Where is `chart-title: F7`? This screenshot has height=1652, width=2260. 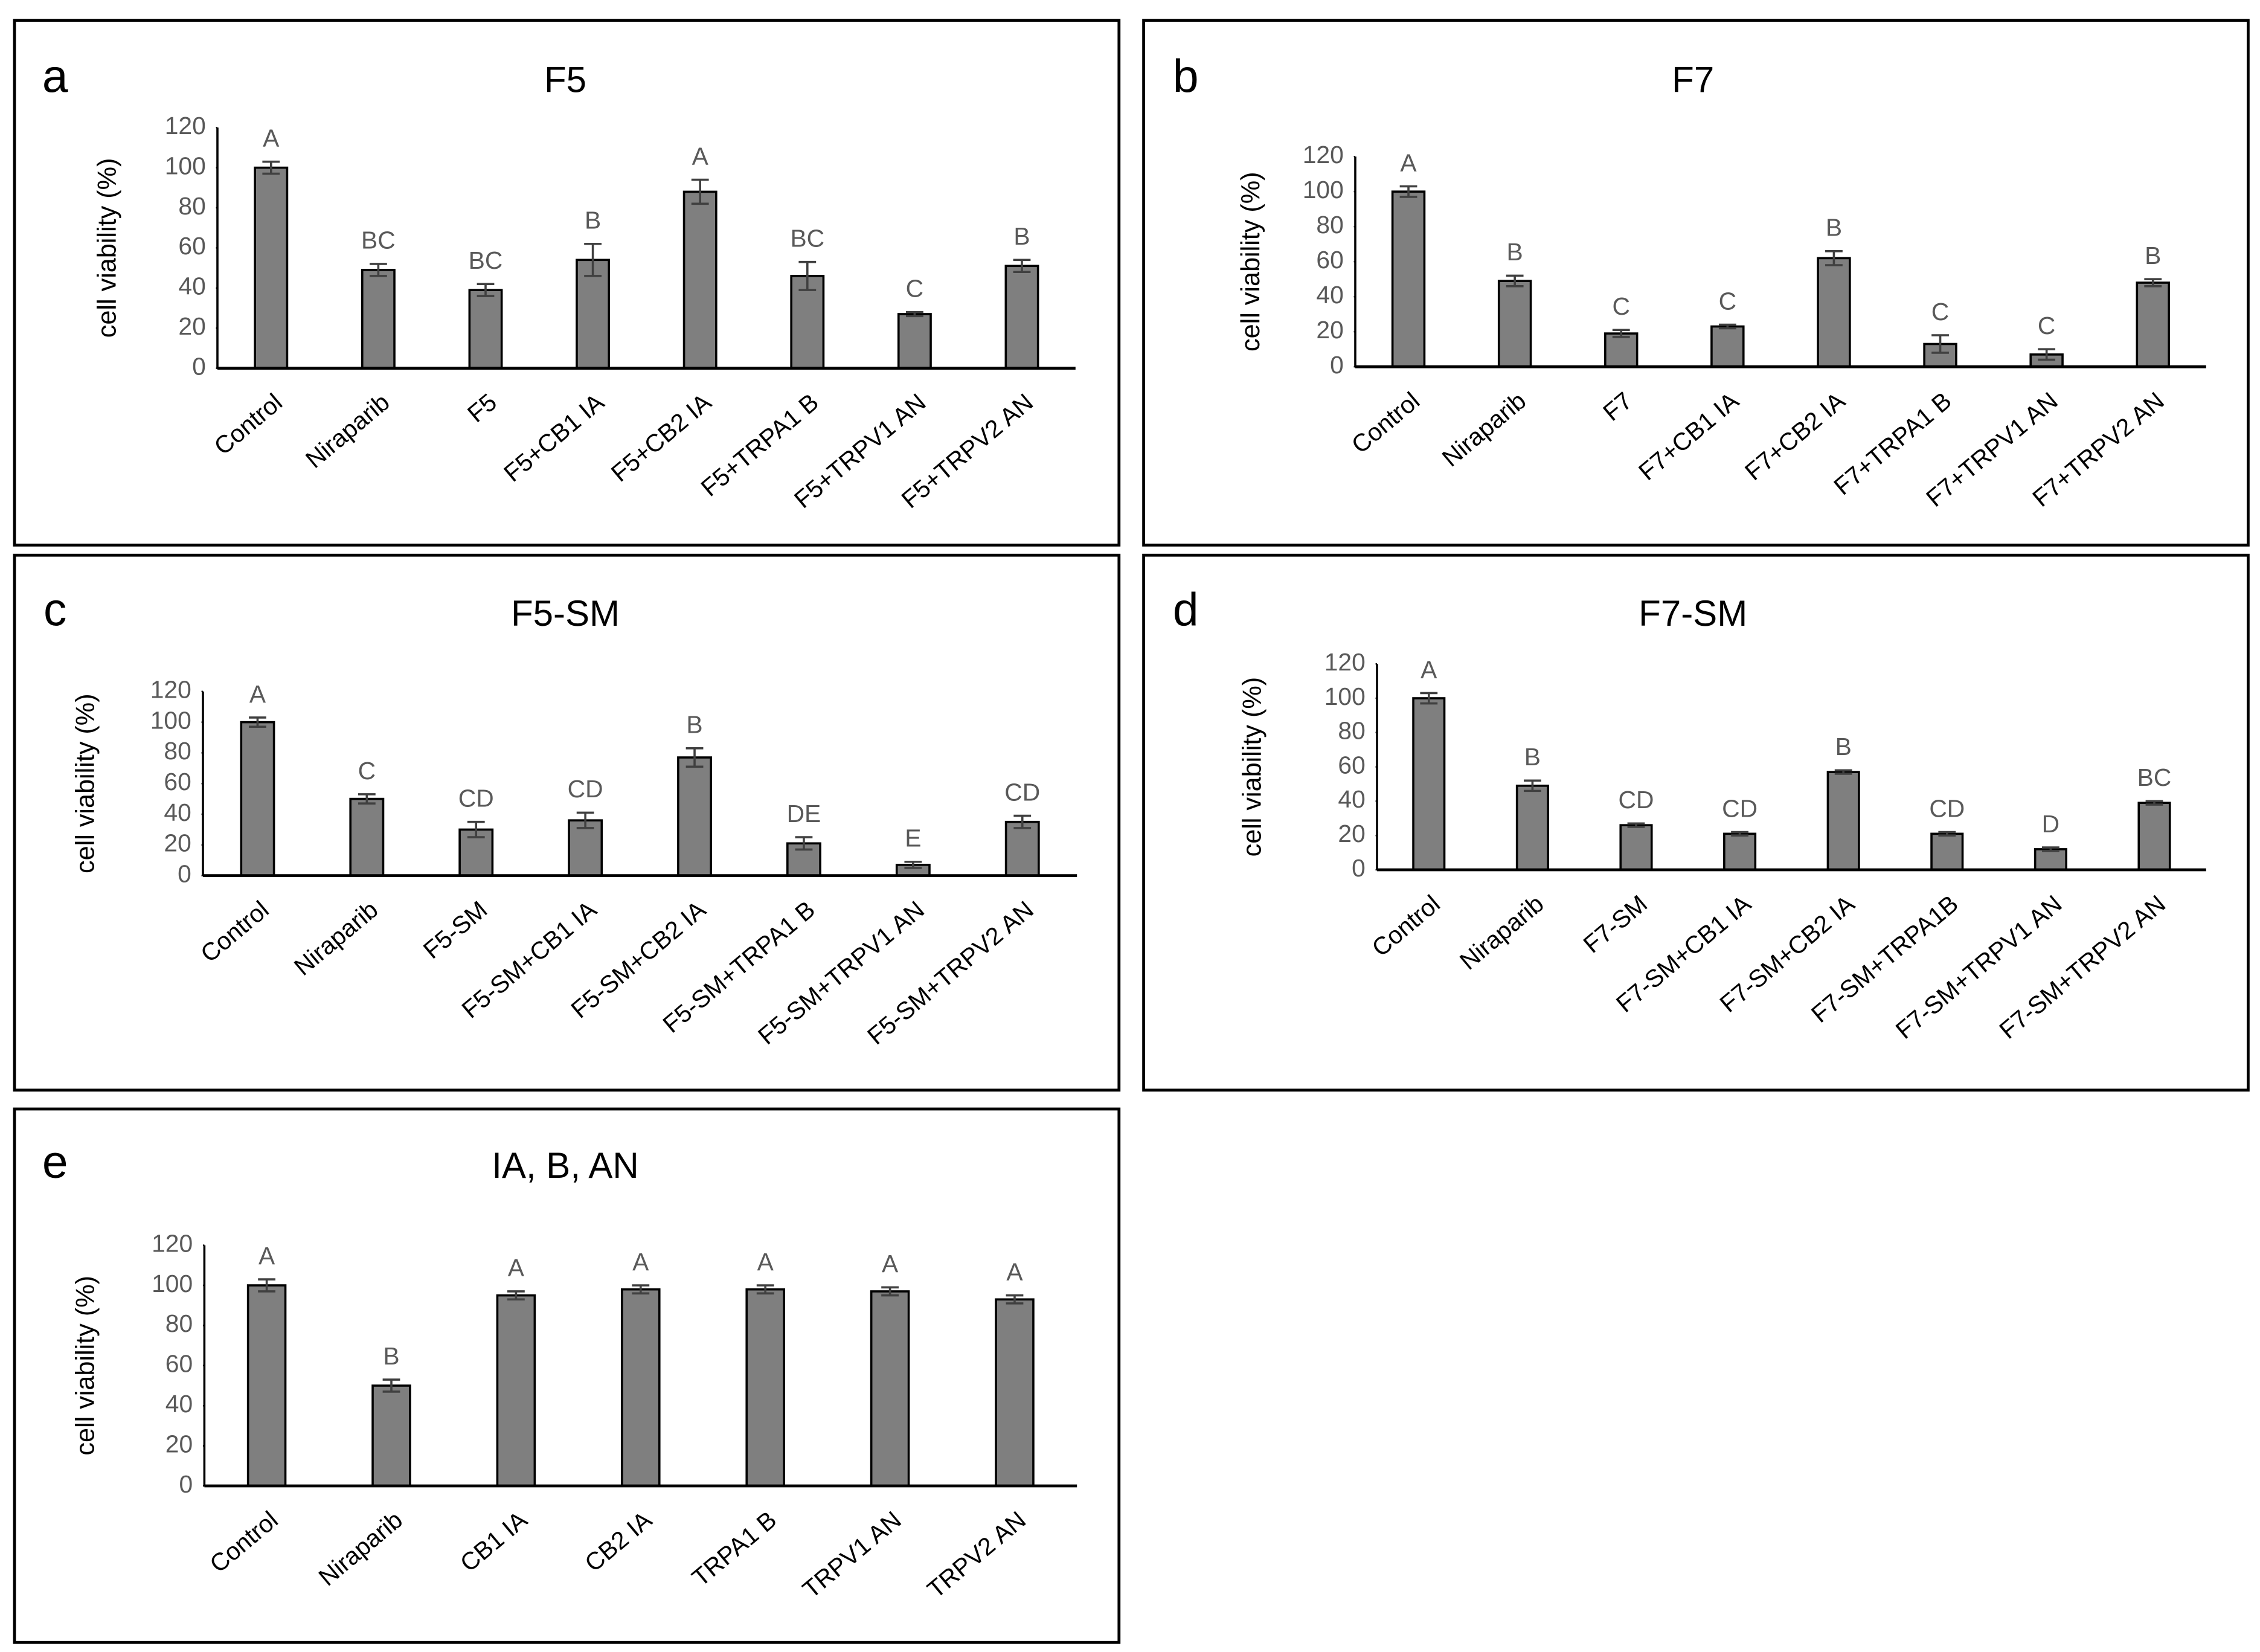 chart-title: F7 is located at coordinates (1693, 80).